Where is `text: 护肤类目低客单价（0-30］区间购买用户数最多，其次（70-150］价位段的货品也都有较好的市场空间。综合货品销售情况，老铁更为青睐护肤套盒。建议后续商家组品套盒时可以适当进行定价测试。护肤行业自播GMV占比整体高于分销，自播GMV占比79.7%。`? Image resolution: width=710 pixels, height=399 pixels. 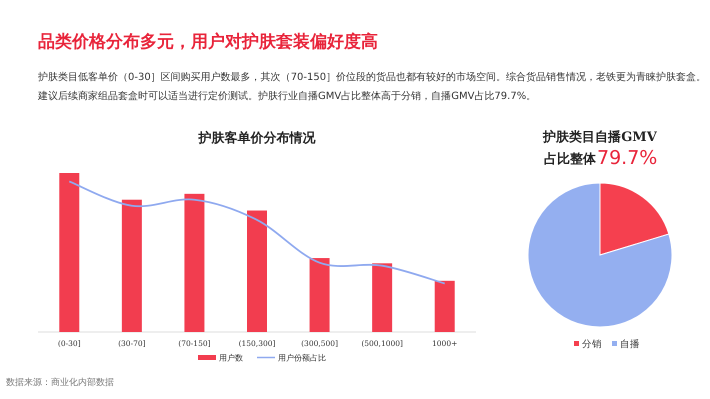
text: 护肤类目低客单价（0-30］区间购买用户数最多，其次（70-150］价位段的货品也都有较好的市场空间。综合货品销售情况，老铁更为青睐护肤套盒。建议后续商家组品套盒时可以适当进行定价测试。护肤行业自播GMV占比整体高于分销，自播GMV占比79.7%。 is located at coordinates (373, 87).